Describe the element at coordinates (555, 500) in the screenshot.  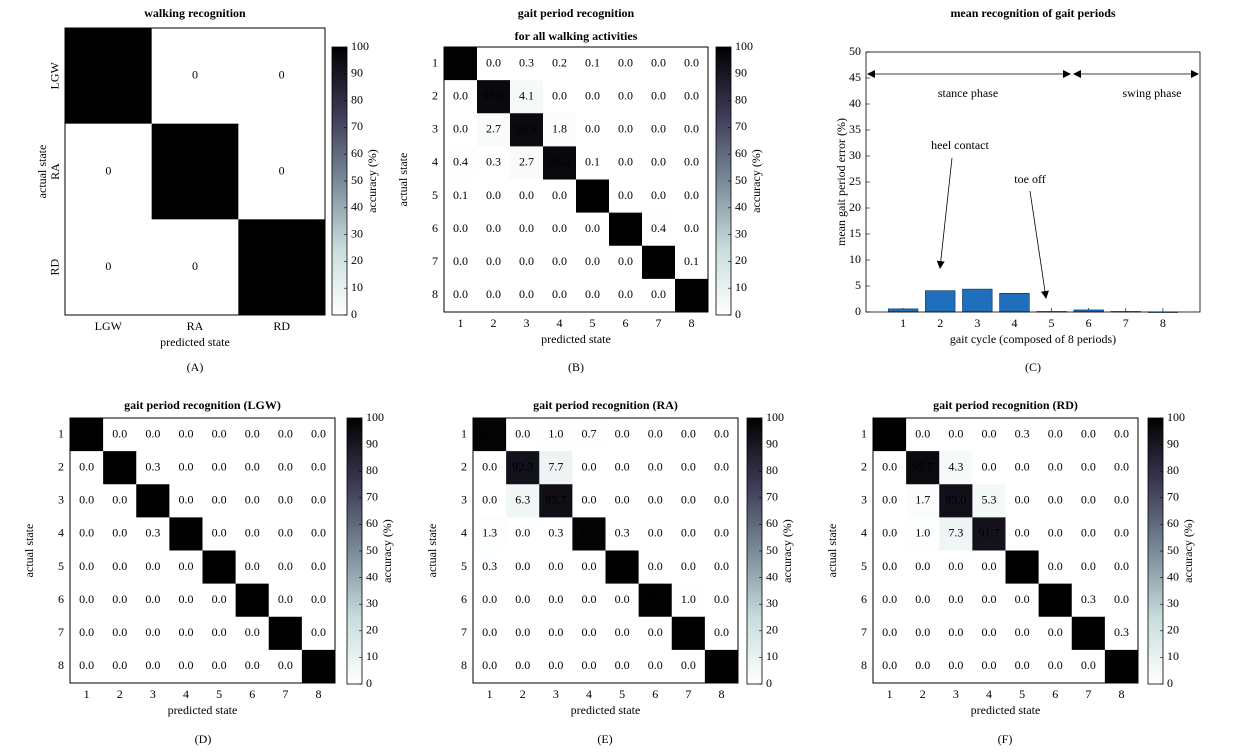
I see `cell-label: 93.7` at that location.